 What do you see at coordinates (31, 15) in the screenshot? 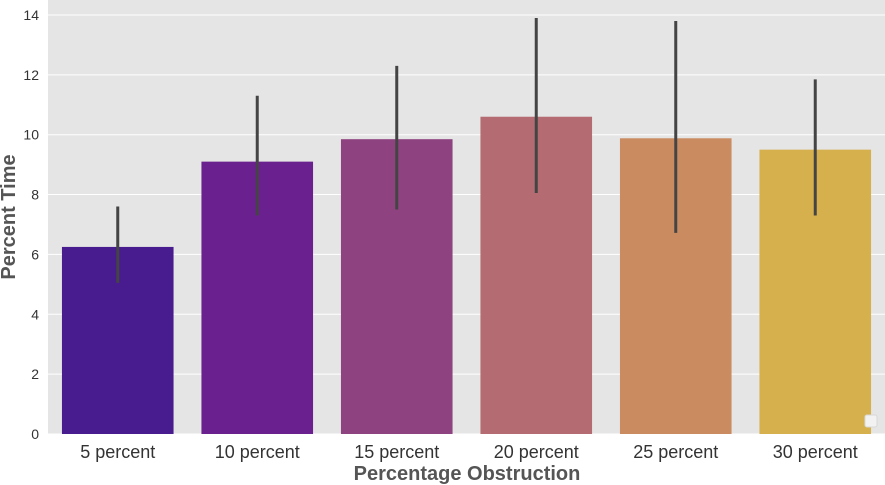
I see `y-tick-label: 14` at bounding box center [31, 15].